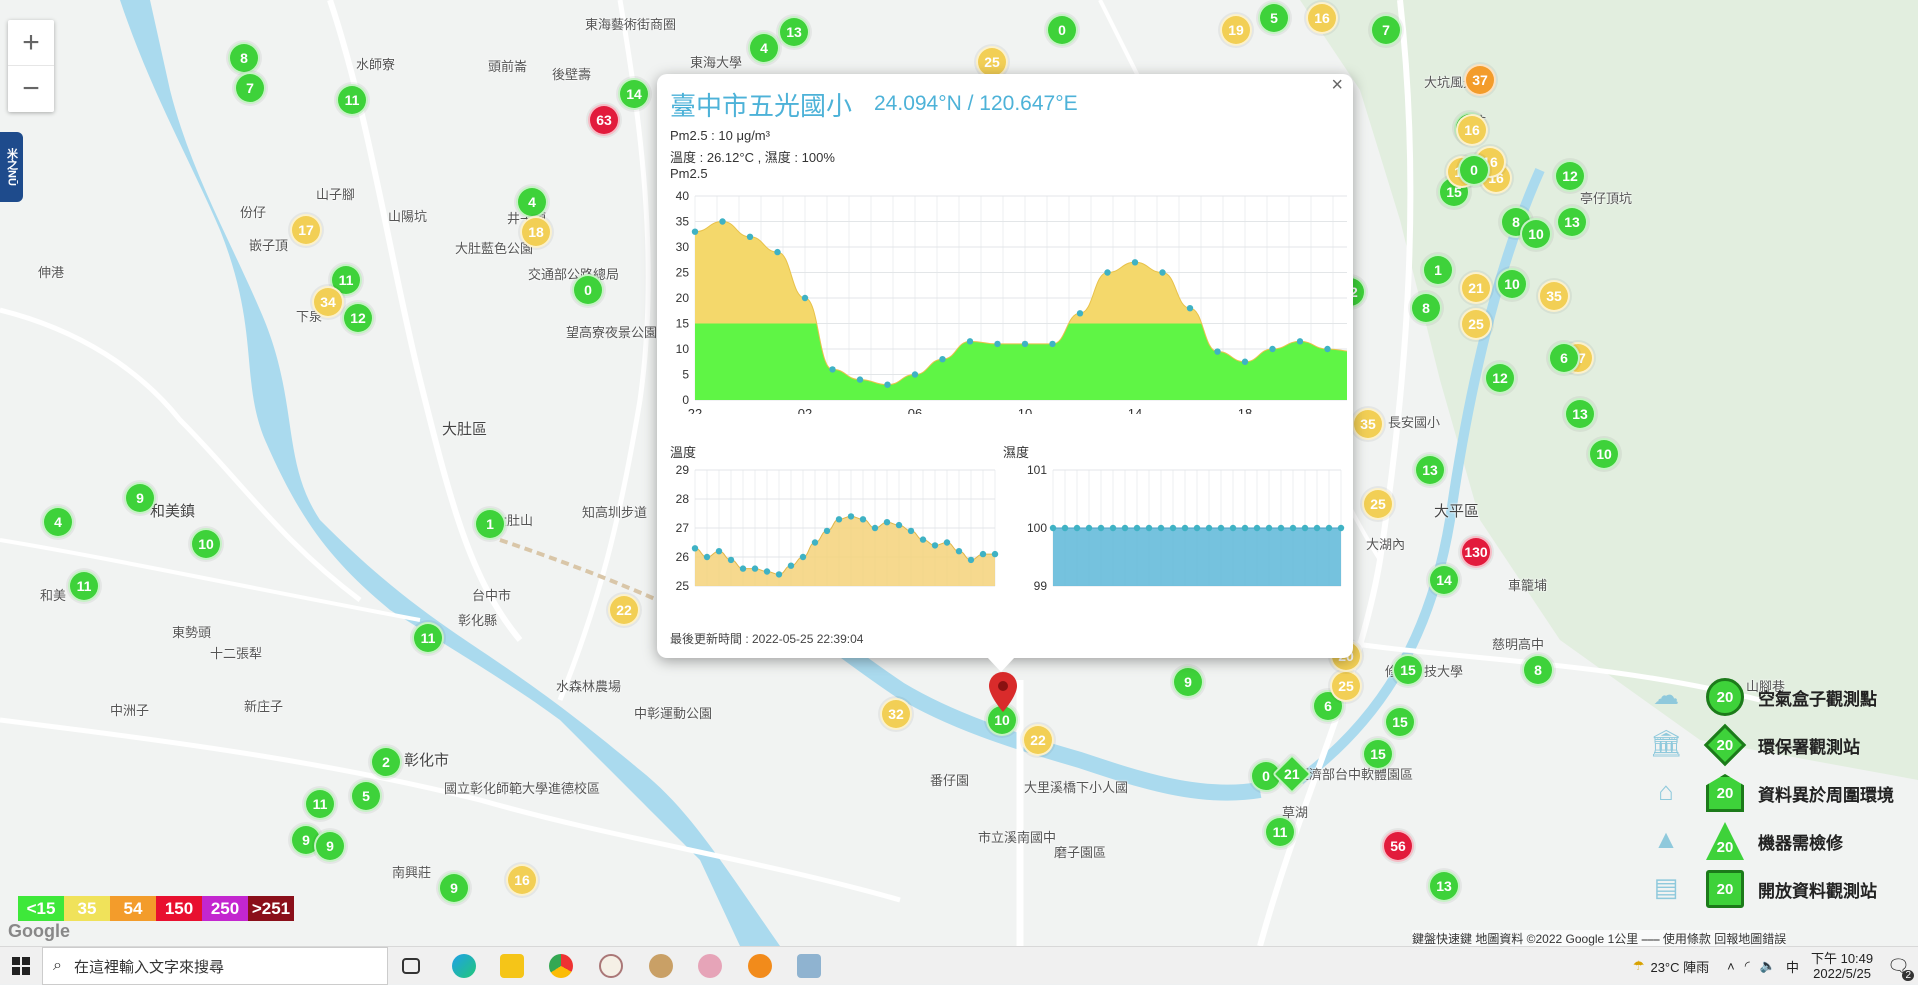 This screenshot has height=985, width=1918. What do you see at coordinates (11, 167) in the screenshot?
I see `side-menu-tab: 米之NŪ` at bounding box center [11, 167].